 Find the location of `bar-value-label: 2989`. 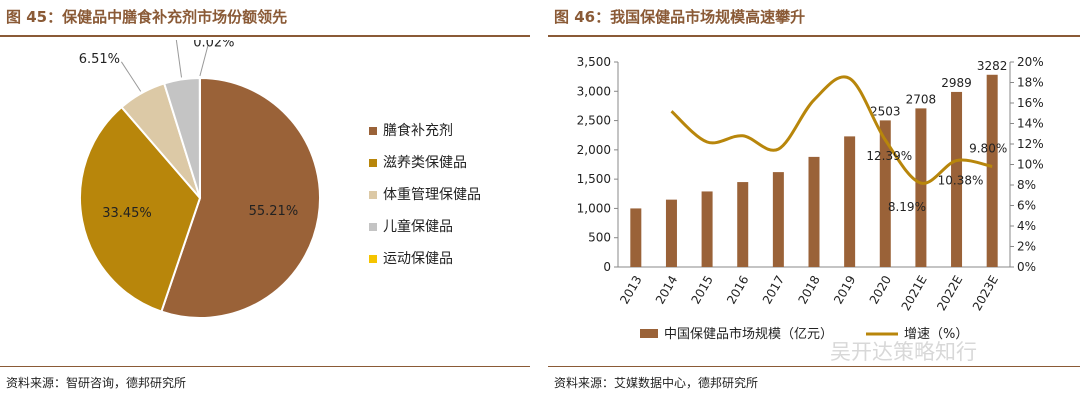

bar-value-label: 2989 is located at coordinates (956, 83).